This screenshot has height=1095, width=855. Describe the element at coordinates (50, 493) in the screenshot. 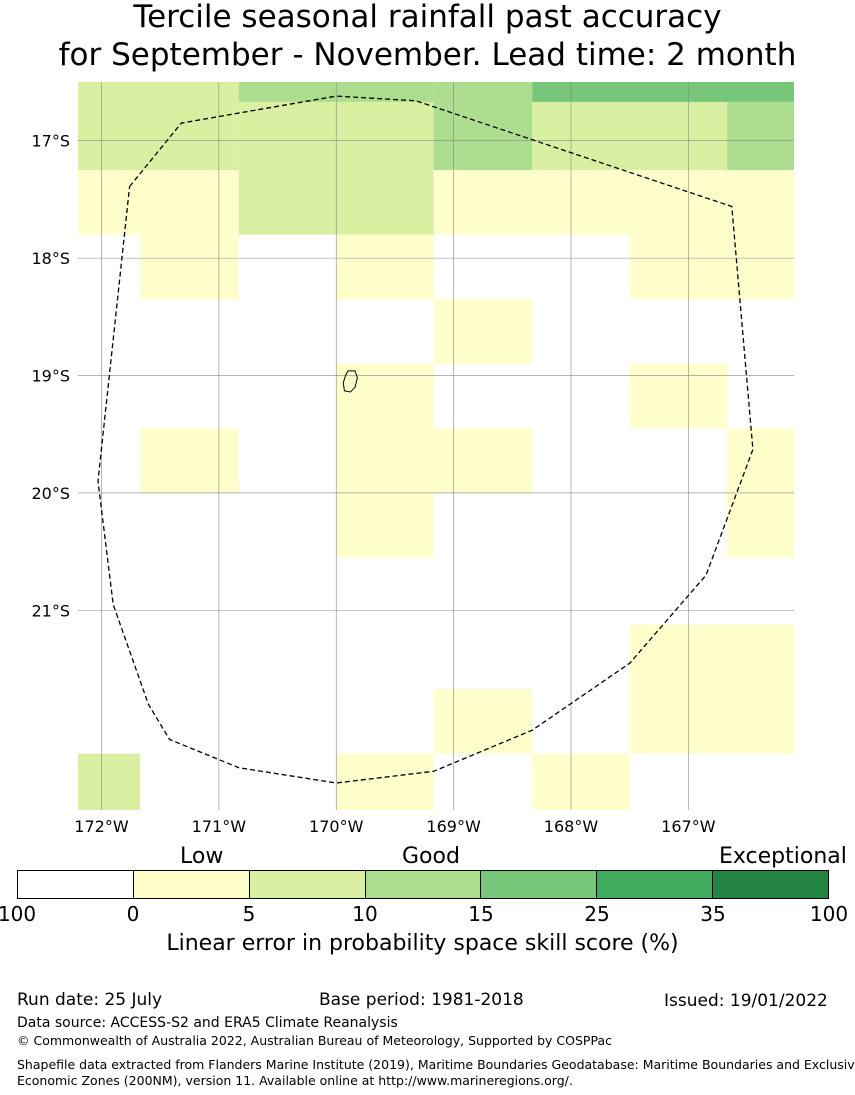

I see `lat-label: 20°S` at that location.